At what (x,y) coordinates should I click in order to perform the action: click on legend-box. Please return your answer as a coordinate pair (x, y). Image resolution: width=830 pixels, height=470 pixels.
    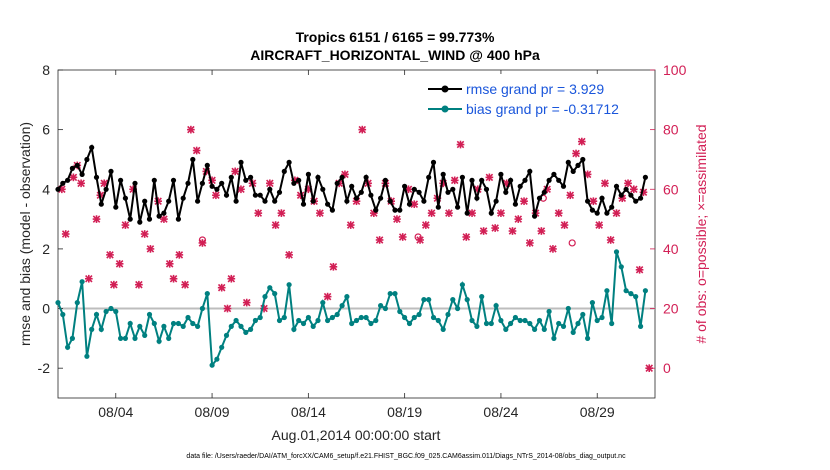
    Looking at the image, I should click on (535, 97).